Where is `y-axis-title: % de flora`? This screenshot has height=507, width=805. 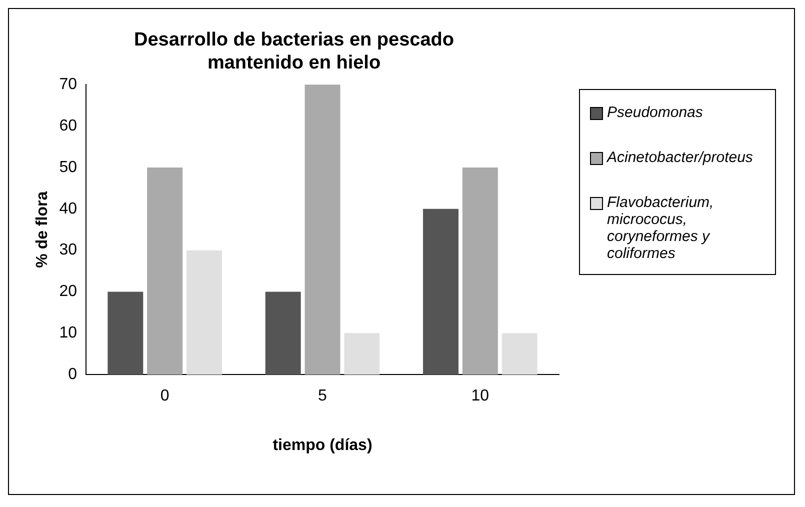
y-axis-title: % de flora is located at coordinates (43, 229).